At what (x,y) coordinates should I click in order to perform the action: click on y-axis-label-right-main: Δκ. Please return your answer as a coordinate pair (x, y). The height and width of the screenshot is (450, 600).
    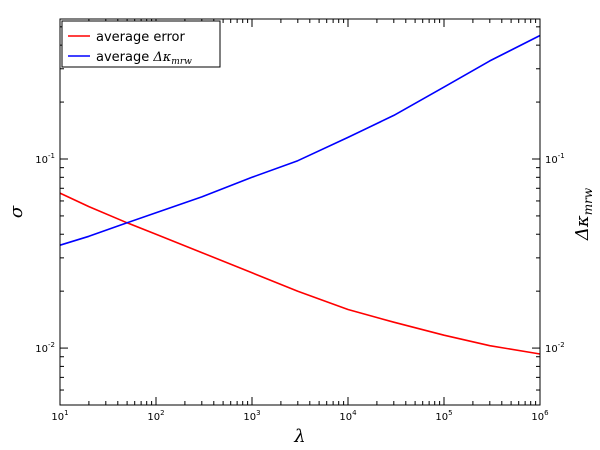
    Looking at the image, I should click on (582, 228).